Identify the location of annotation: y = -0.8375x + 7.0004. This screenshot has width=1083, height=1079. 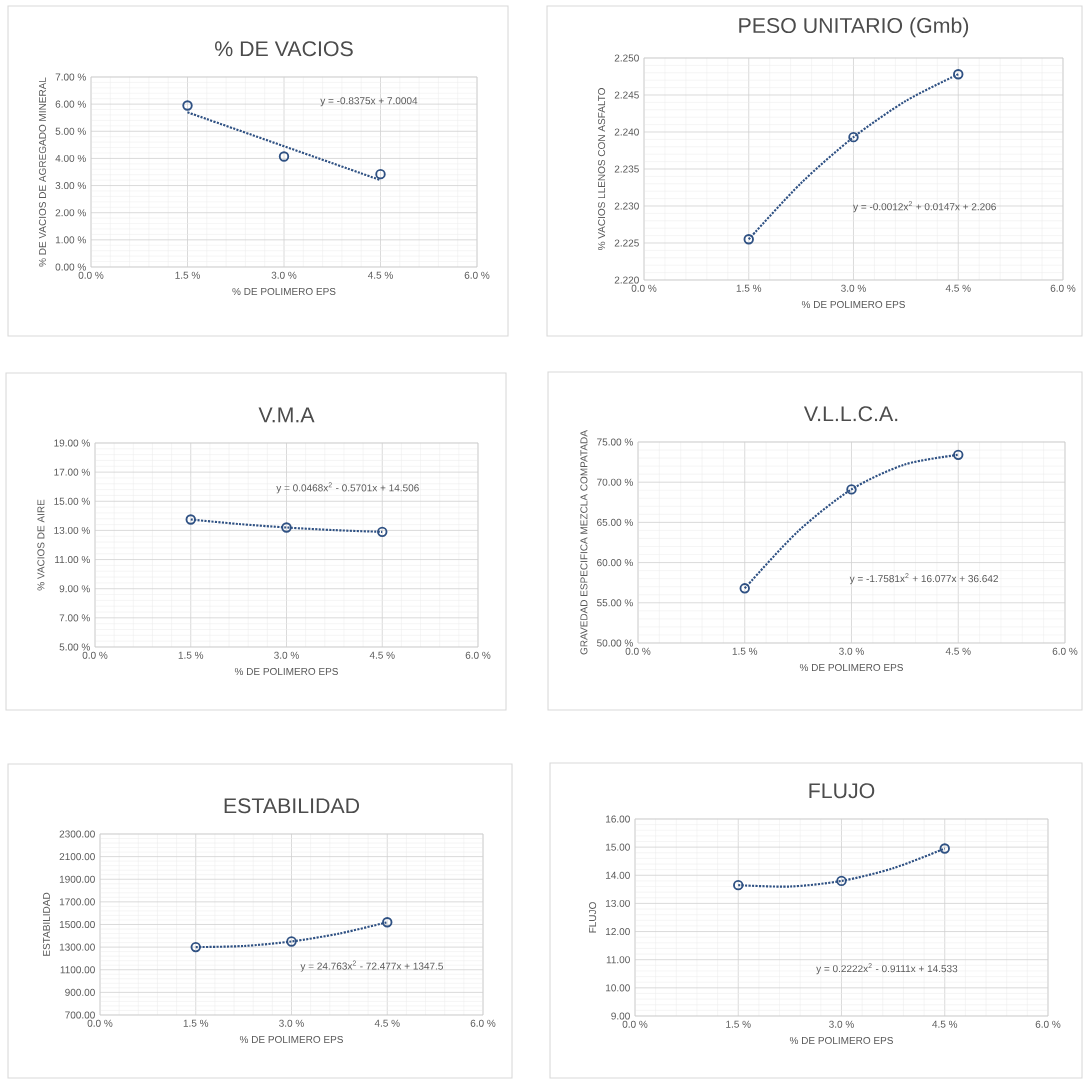
(369, 102).